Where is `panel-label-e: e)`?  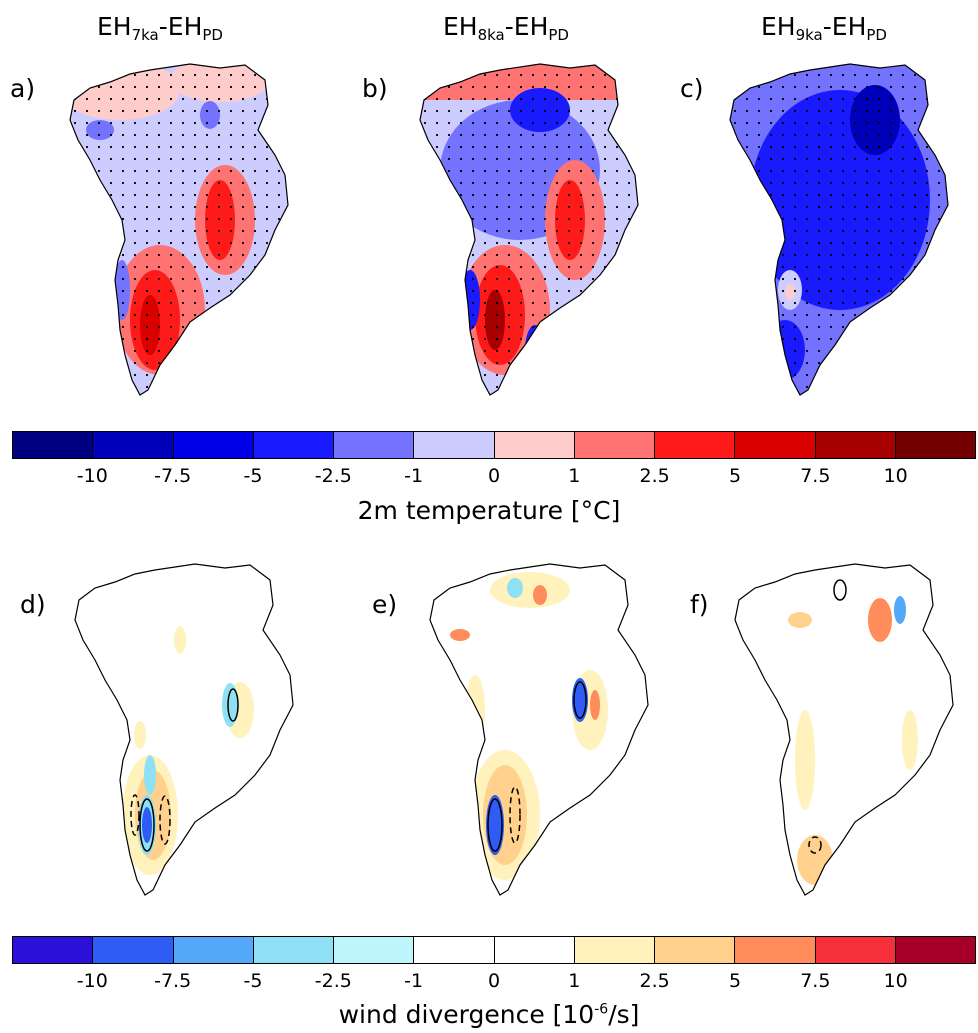 panel-label-e: e) is located at coordinates (385, 604).